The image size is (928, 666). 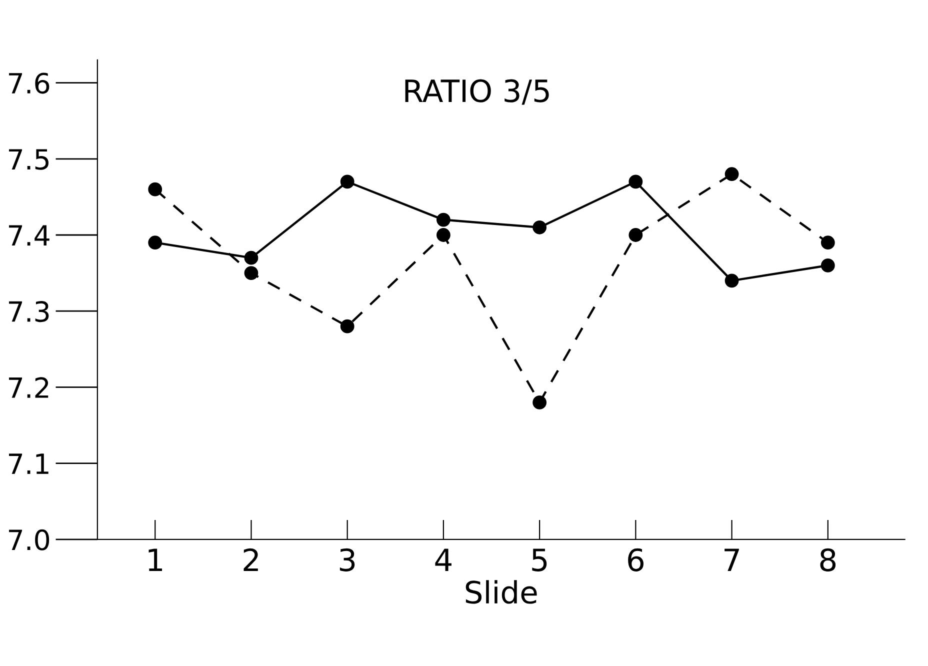 I want to click on y-tick-label: 7.2, so click(x=28, y=387).